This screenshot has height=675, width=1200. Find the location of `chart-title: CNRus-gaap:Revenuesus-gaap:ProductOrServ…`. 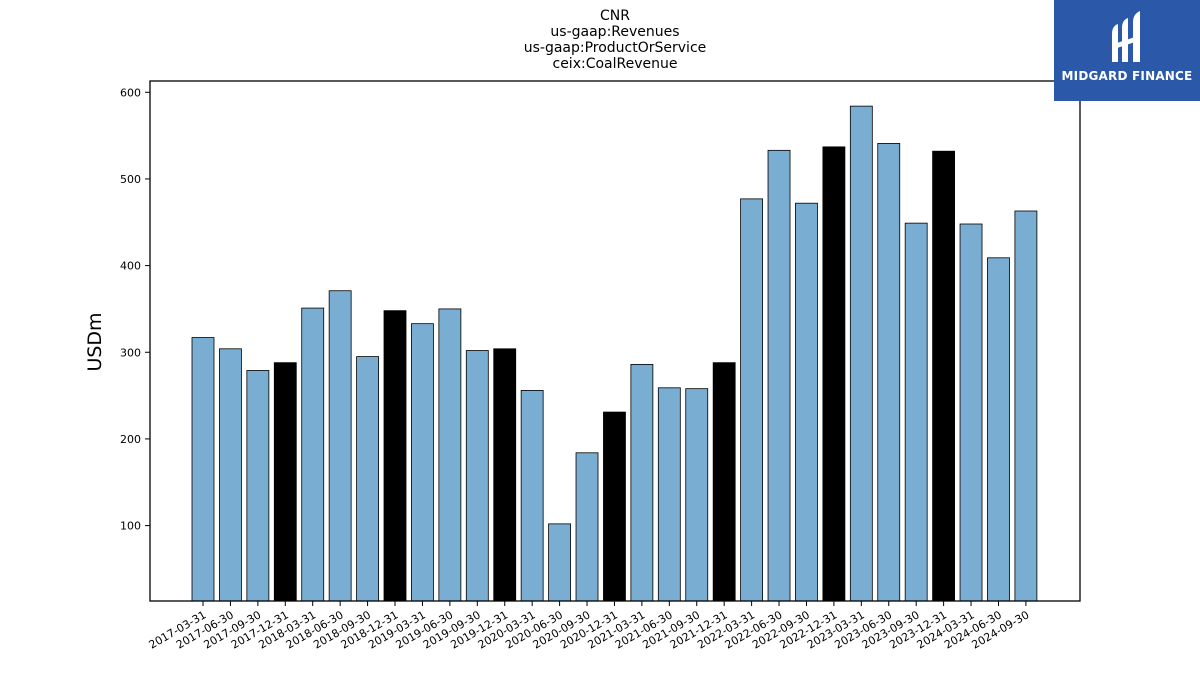

chart-title: CNRus-gaap:Revenuesus-gaap:ProductOrServ… is located at coordinates (615, 40).